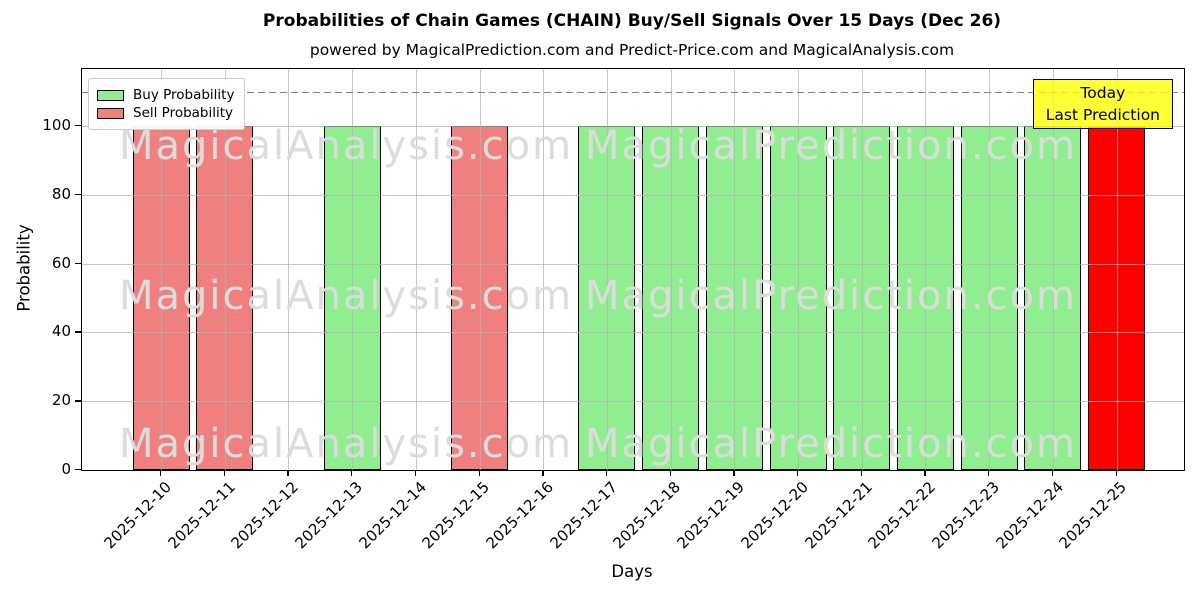  I want to click on x-tick-label: 2025-12-18, so click(647, 515).